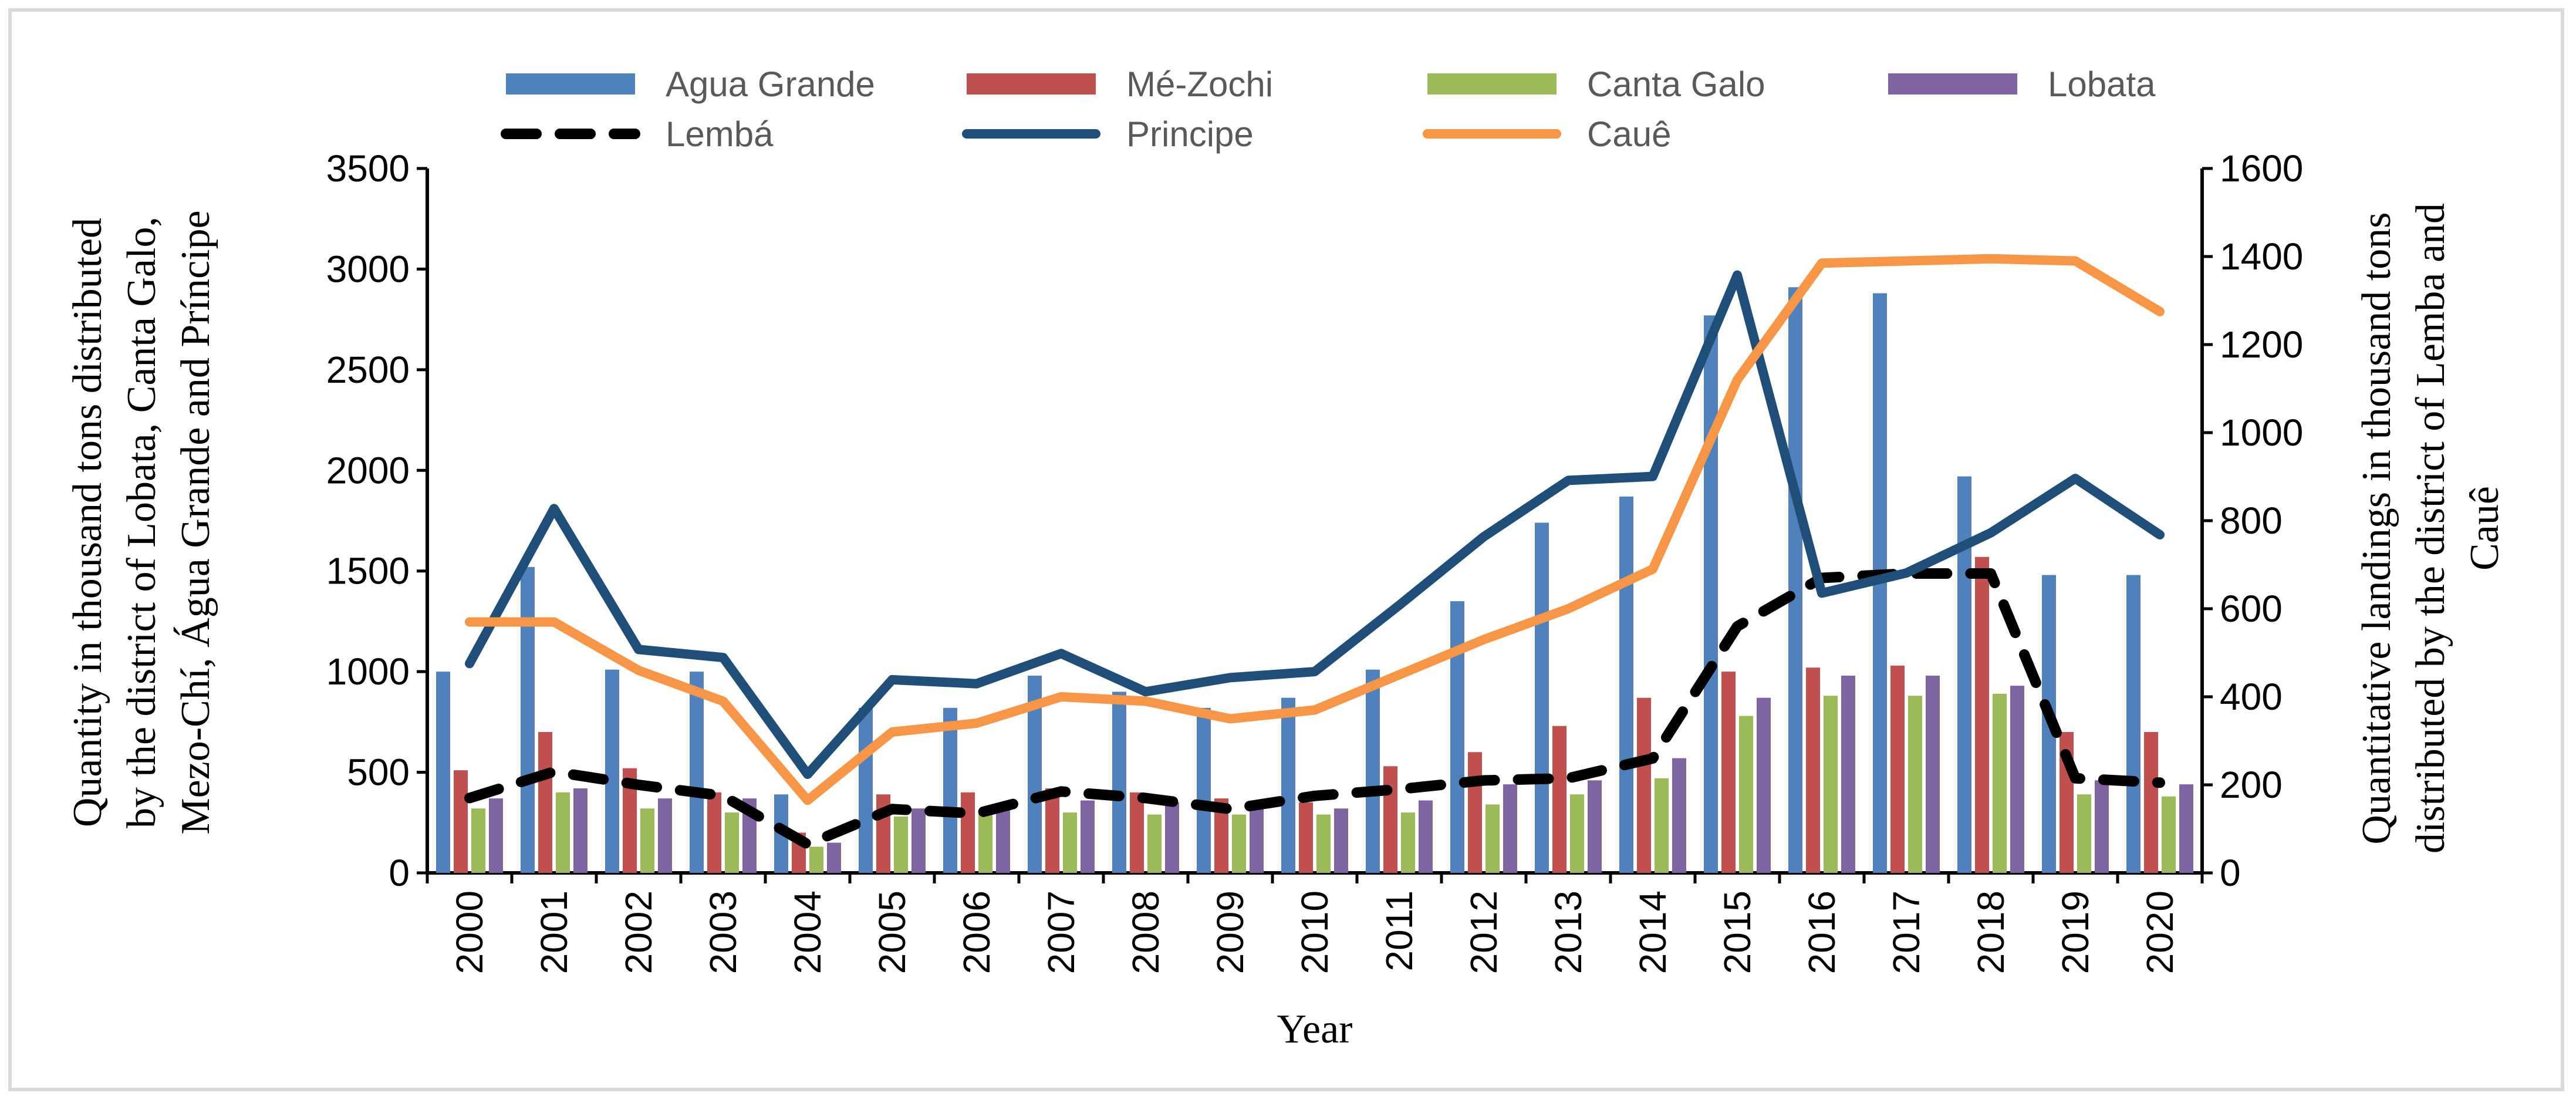  What do you see at coordinates (2151, 803) in the screenshot?
I see `bar-me-zochi-2020` at bounding box center [2151, 803].